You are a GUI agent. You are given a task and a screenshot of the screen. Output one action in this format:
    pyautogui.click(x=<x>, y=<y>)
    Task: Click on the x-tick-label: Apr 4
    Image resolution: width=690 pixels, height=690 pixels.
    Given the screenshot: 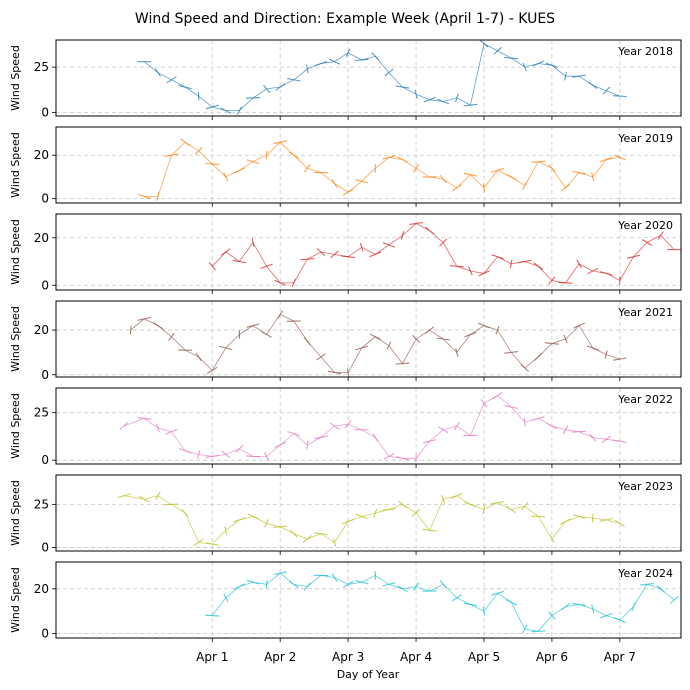 What is the action you would take?
    pyautogui.click(x=416, y=657)
    